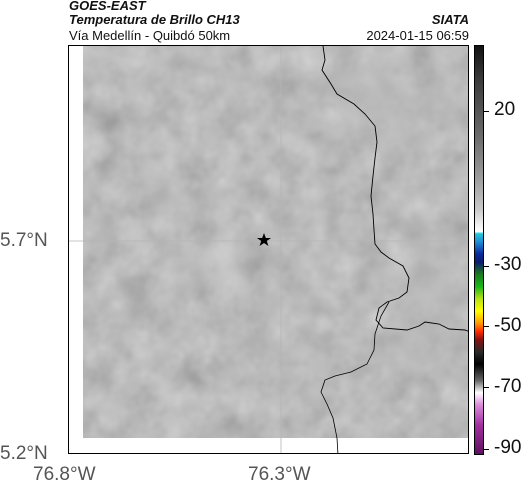 The height and width of the screenshot is (491, 526). I want to click on datetime-label: 2024-01-15 06:59, so click(417, 35).